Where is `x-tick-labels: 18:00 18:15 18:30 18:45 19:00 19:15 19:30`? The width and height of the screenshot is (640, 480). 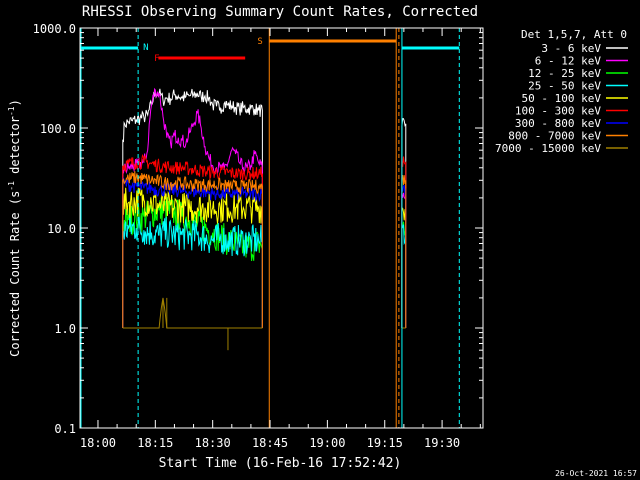
x-tick-labels: 18:00 18:15 18:30 18:45 19:00 19:15 19:30 is located at coordinates (270, 443).